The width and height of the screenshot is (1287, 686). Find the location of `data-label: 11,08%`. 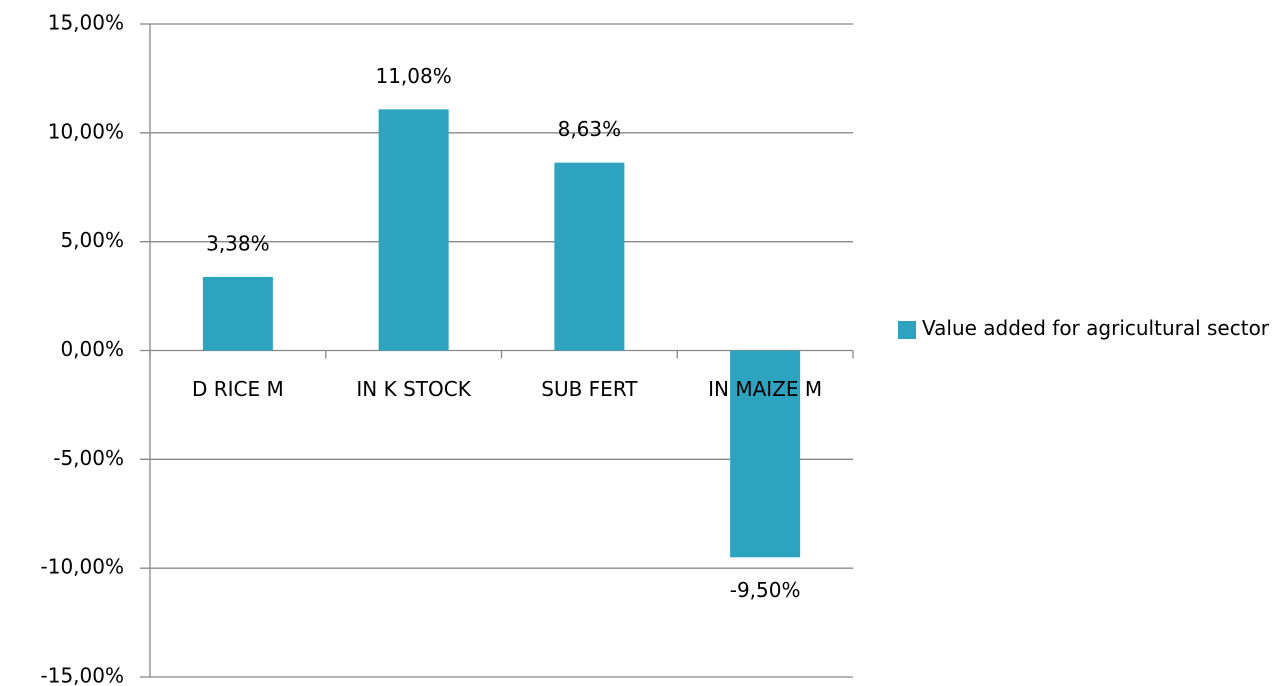

data-label: 11,08% is located at coordinates (413, 76).